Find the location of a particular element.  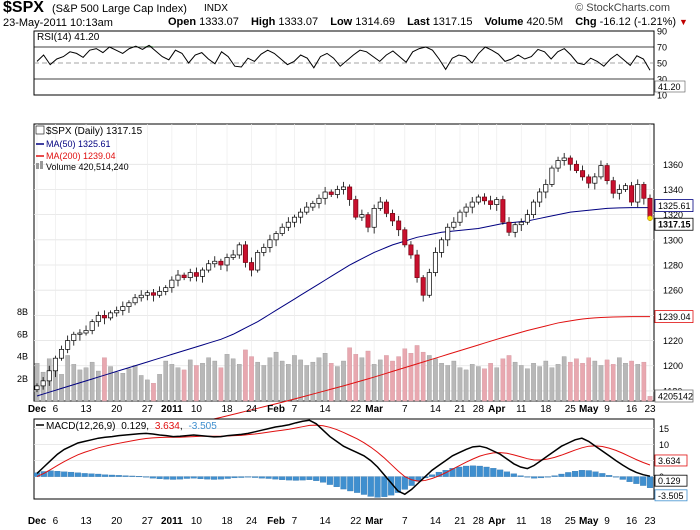

last-price-marker is located at coordinates (650, 218).